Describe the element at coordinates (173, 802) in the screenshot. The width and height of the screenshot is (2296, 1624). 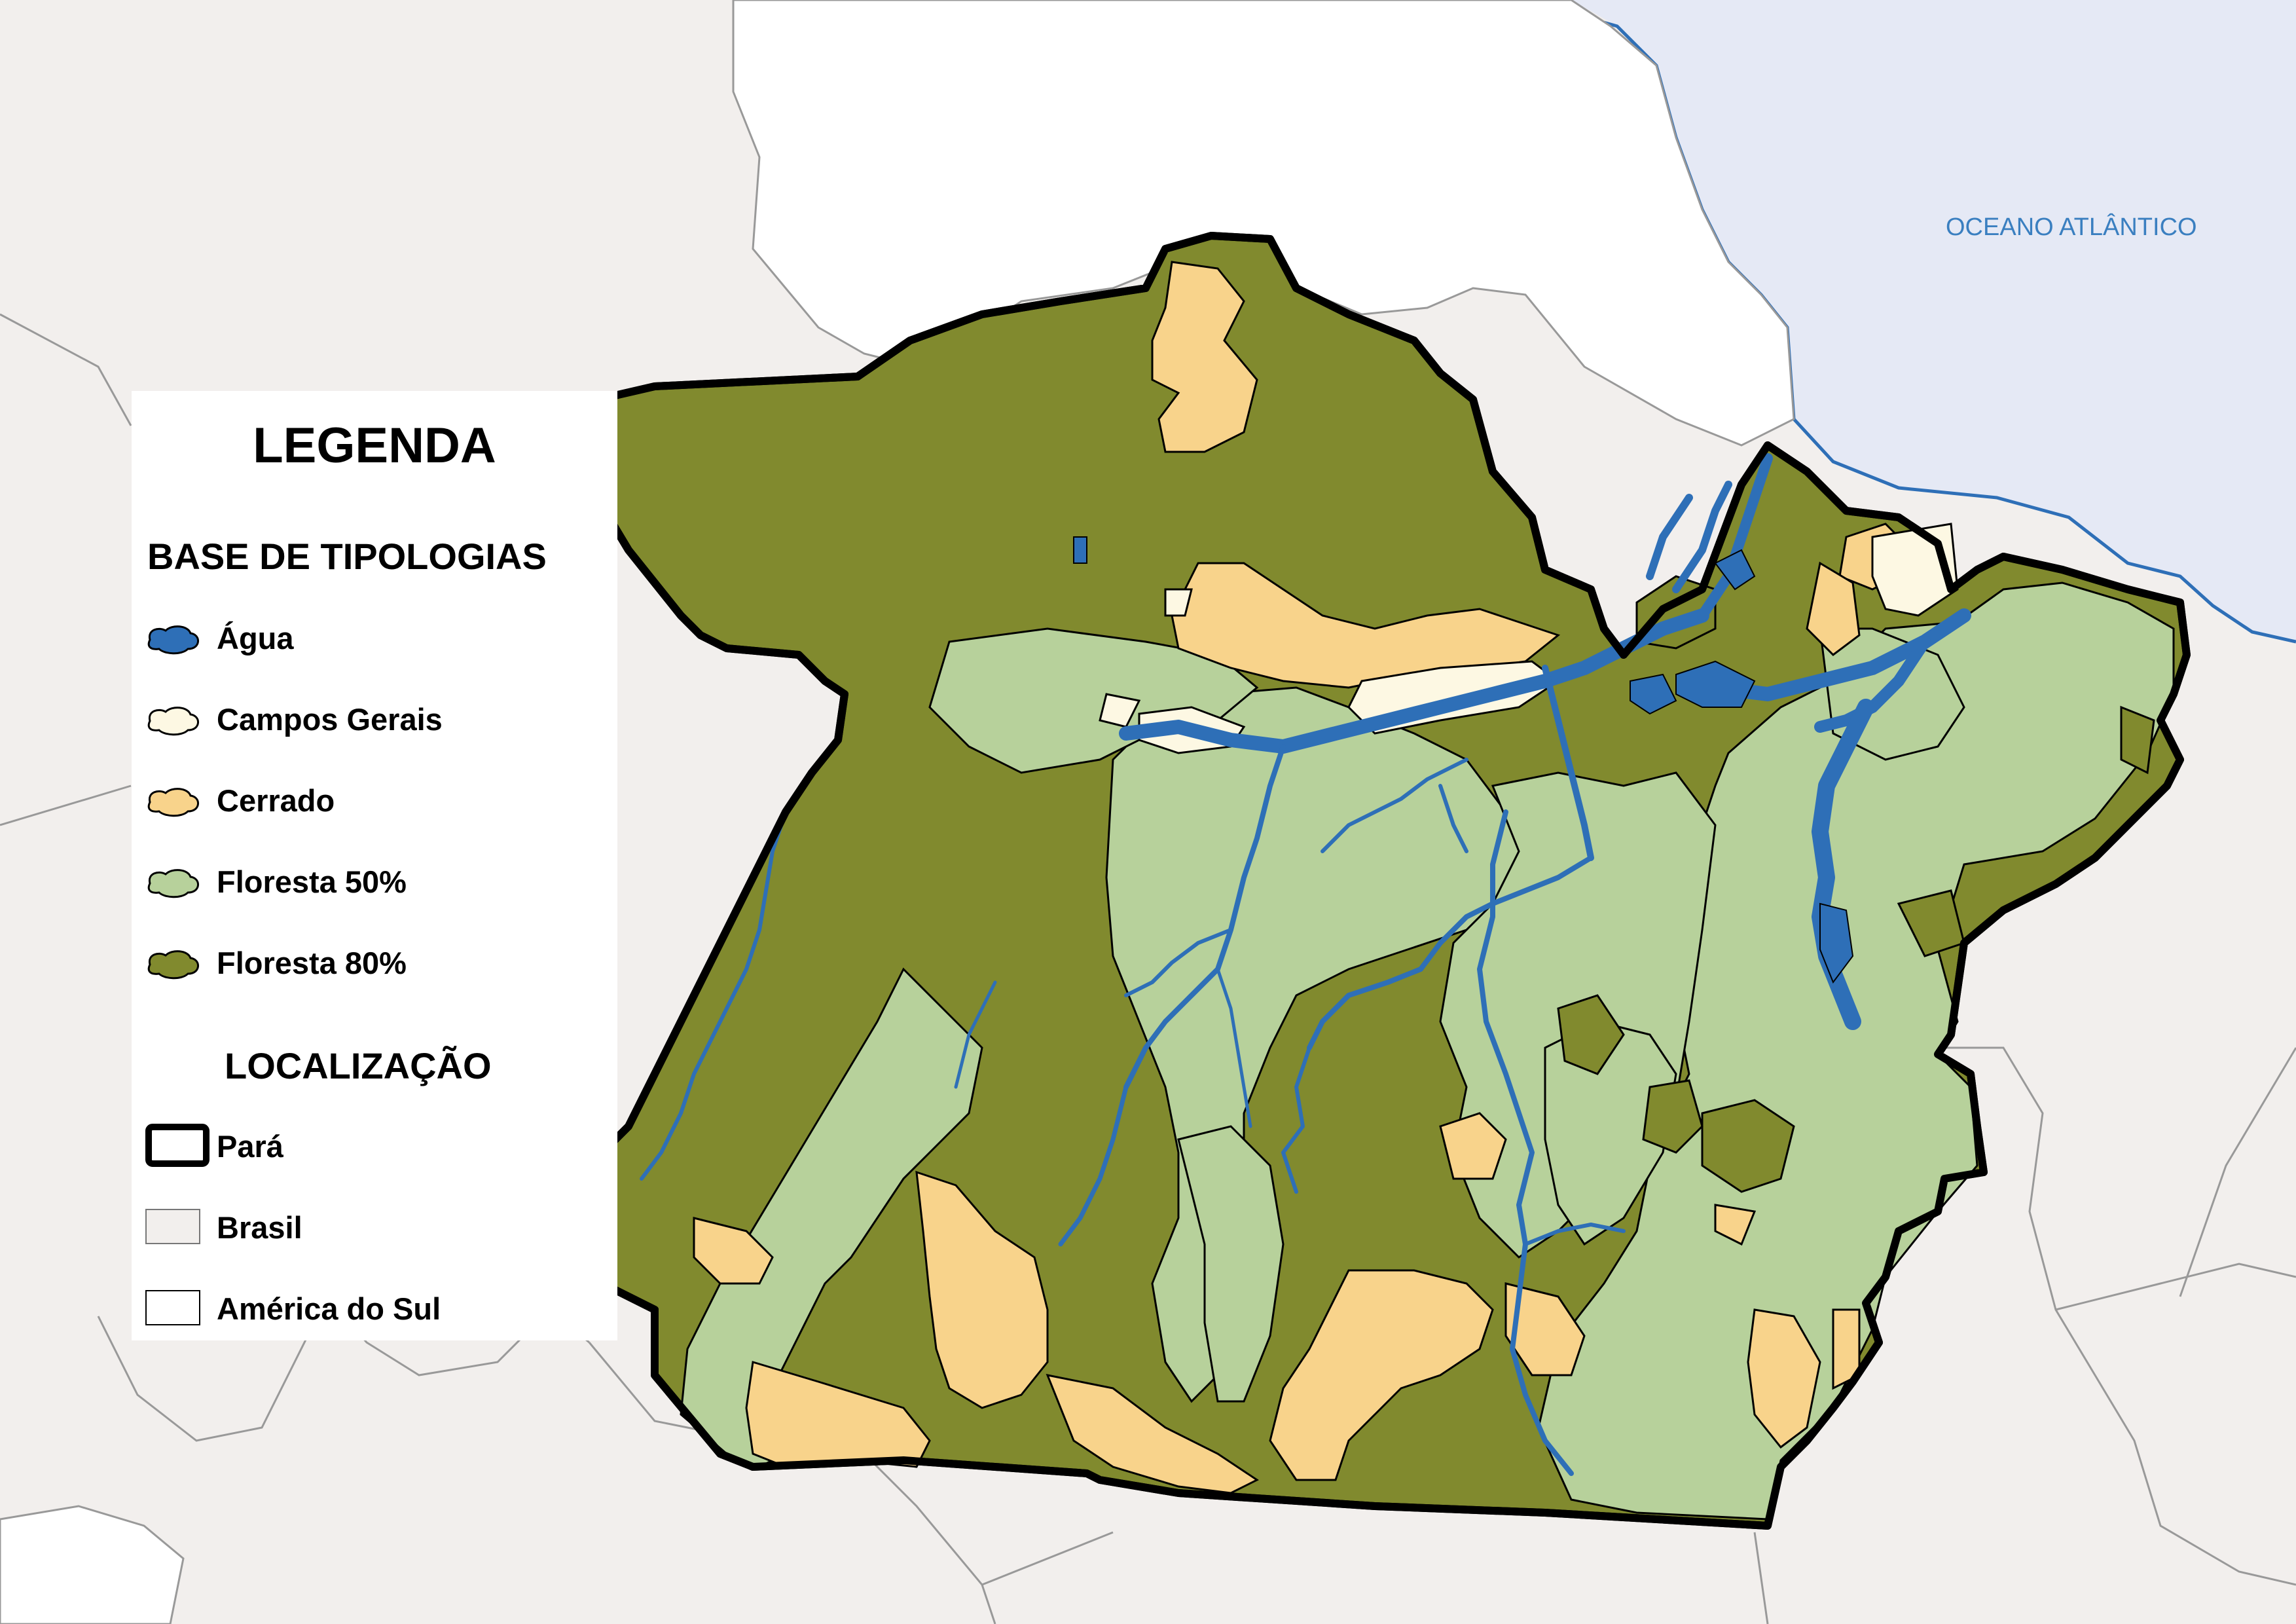
I see `cerrado-swatch-icon` at that location.